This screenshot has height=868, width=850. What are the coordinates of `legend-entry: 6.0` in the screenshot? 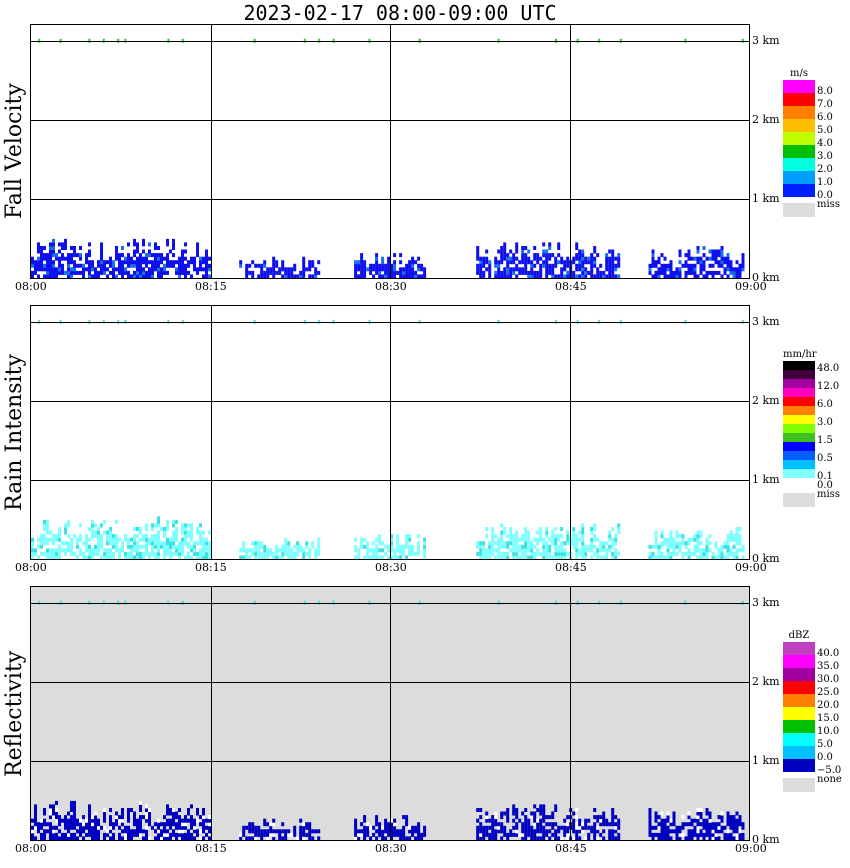 It's located at (815, 403).